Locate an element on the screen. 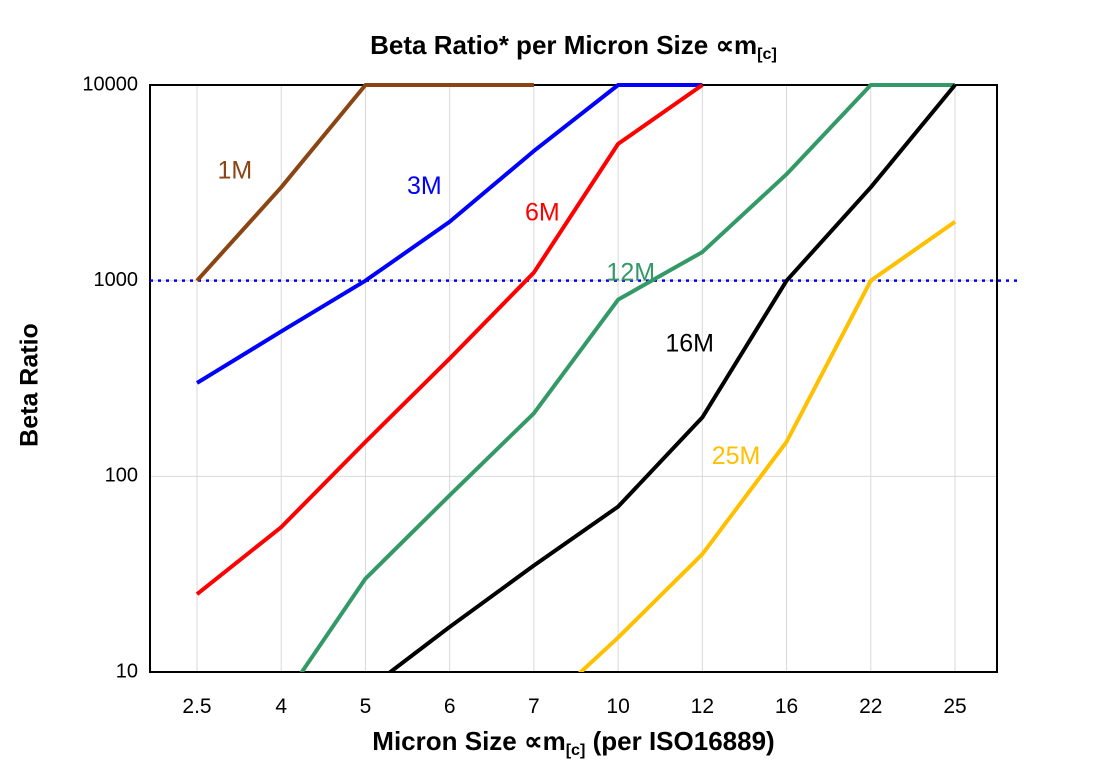 The image size is (1110, 772). x-tick-label: 25 is located at coordinates (954, 706).